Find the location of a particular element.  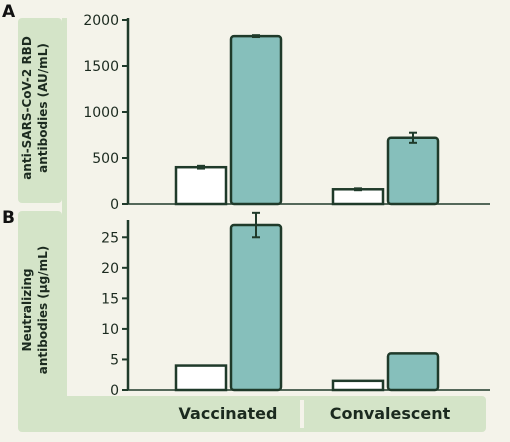

panel-b-tick-label-5: 25 is located at coordinates (110, 238).